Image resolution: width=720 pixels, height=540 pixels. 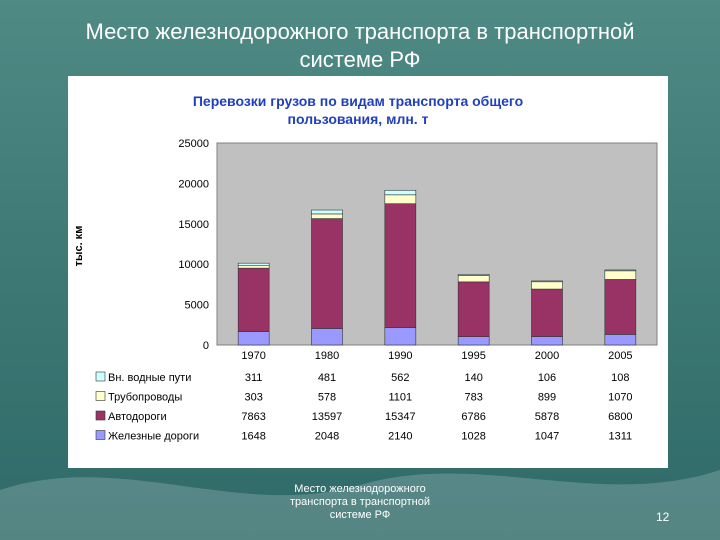 What do you see at coordinates (327, 398) in the screenshot?
I see `table-cell-value: 578` at bounding box center [327, 398].